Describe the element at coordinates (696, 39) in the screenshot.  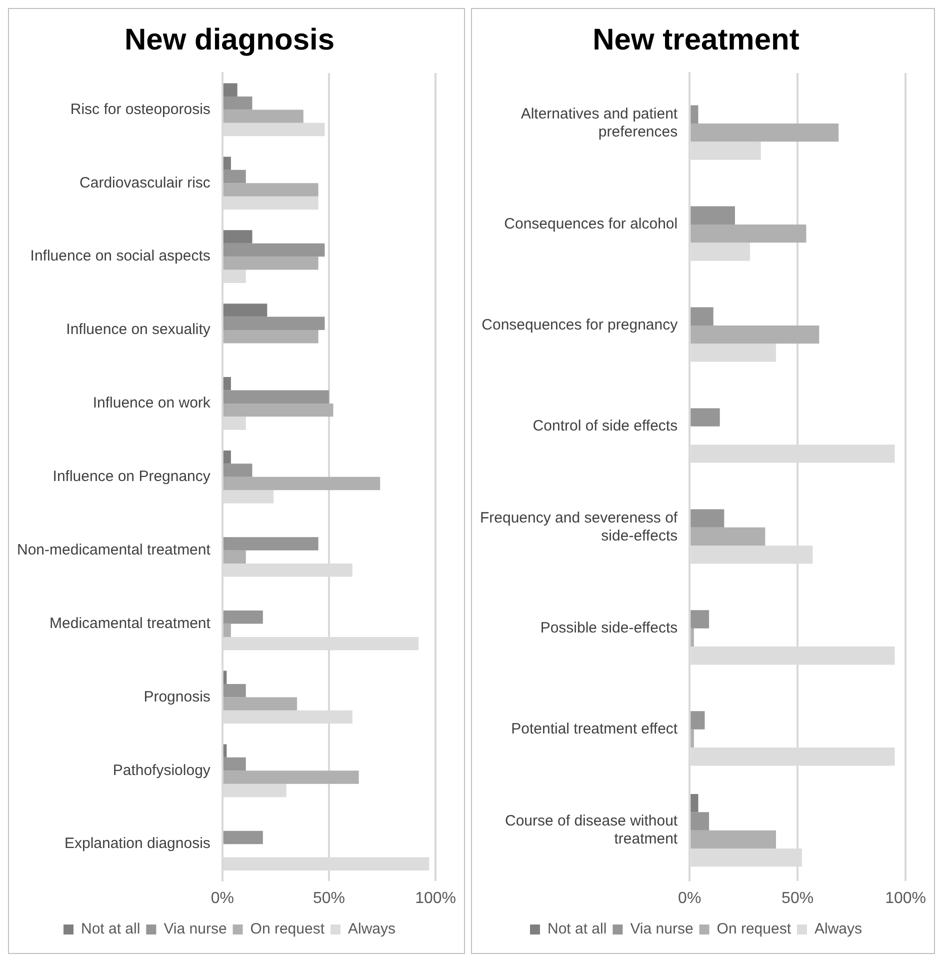
I see `chart-title: New treatment` at that location.